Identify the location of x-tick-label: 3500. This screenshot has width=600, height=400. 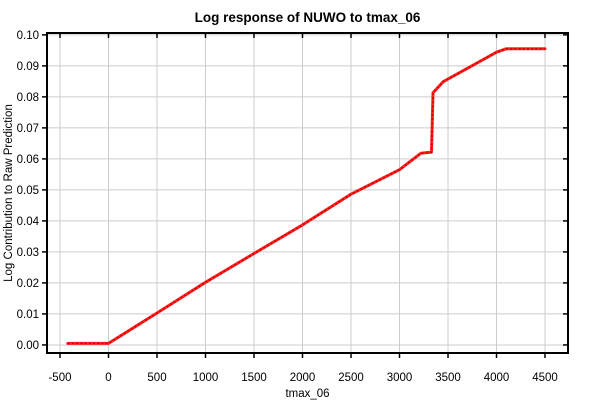
(448, 378).